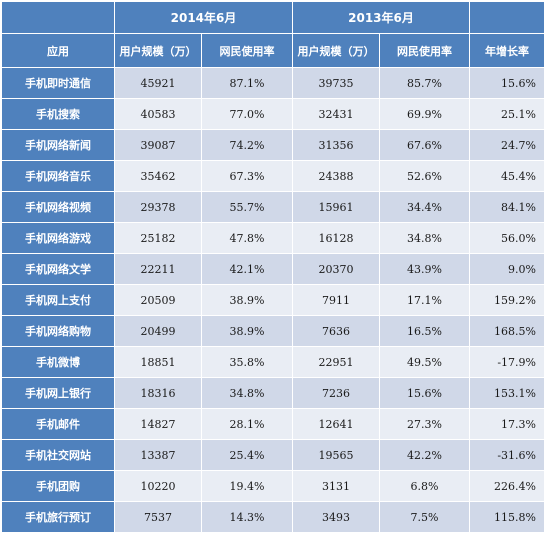 This screenshot has height=537, width=545. I want to click on growth-cell: 226.4%, so click(507, 486).